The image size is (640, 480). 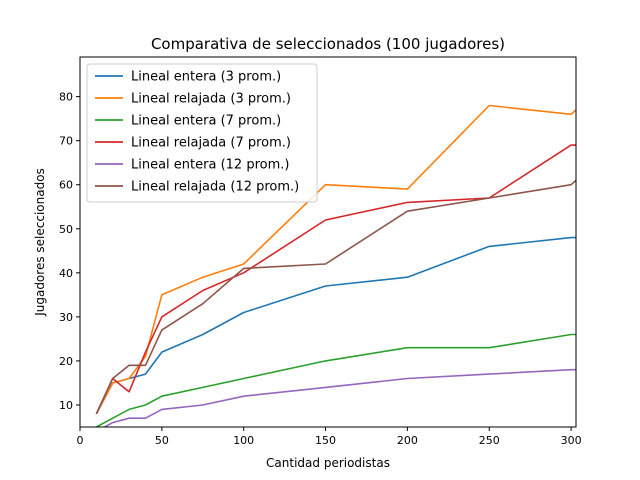 What do you see at coordinates (243, 440) in the screenshot?
I see `x-tick-label: 100` at bounding box center [243, 440].